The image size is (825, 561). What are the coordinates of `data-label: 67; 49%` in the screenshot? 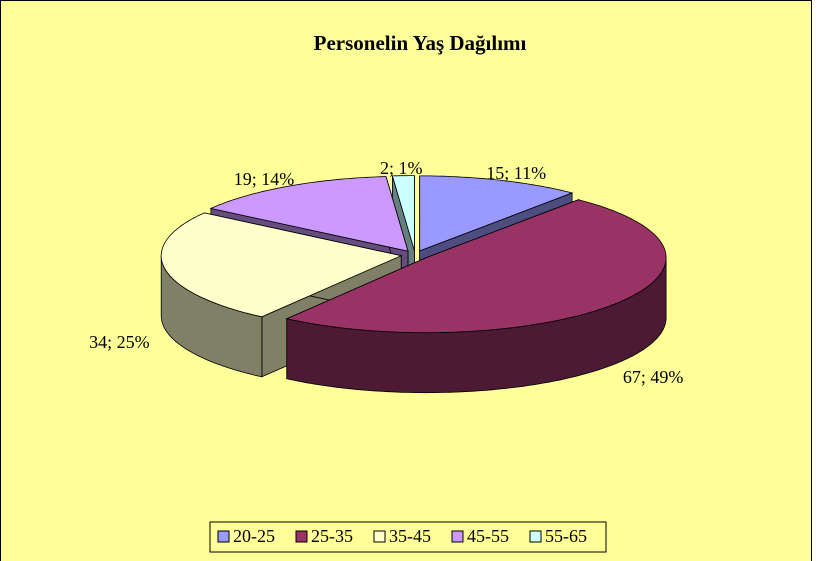 It's located at (653, 377).